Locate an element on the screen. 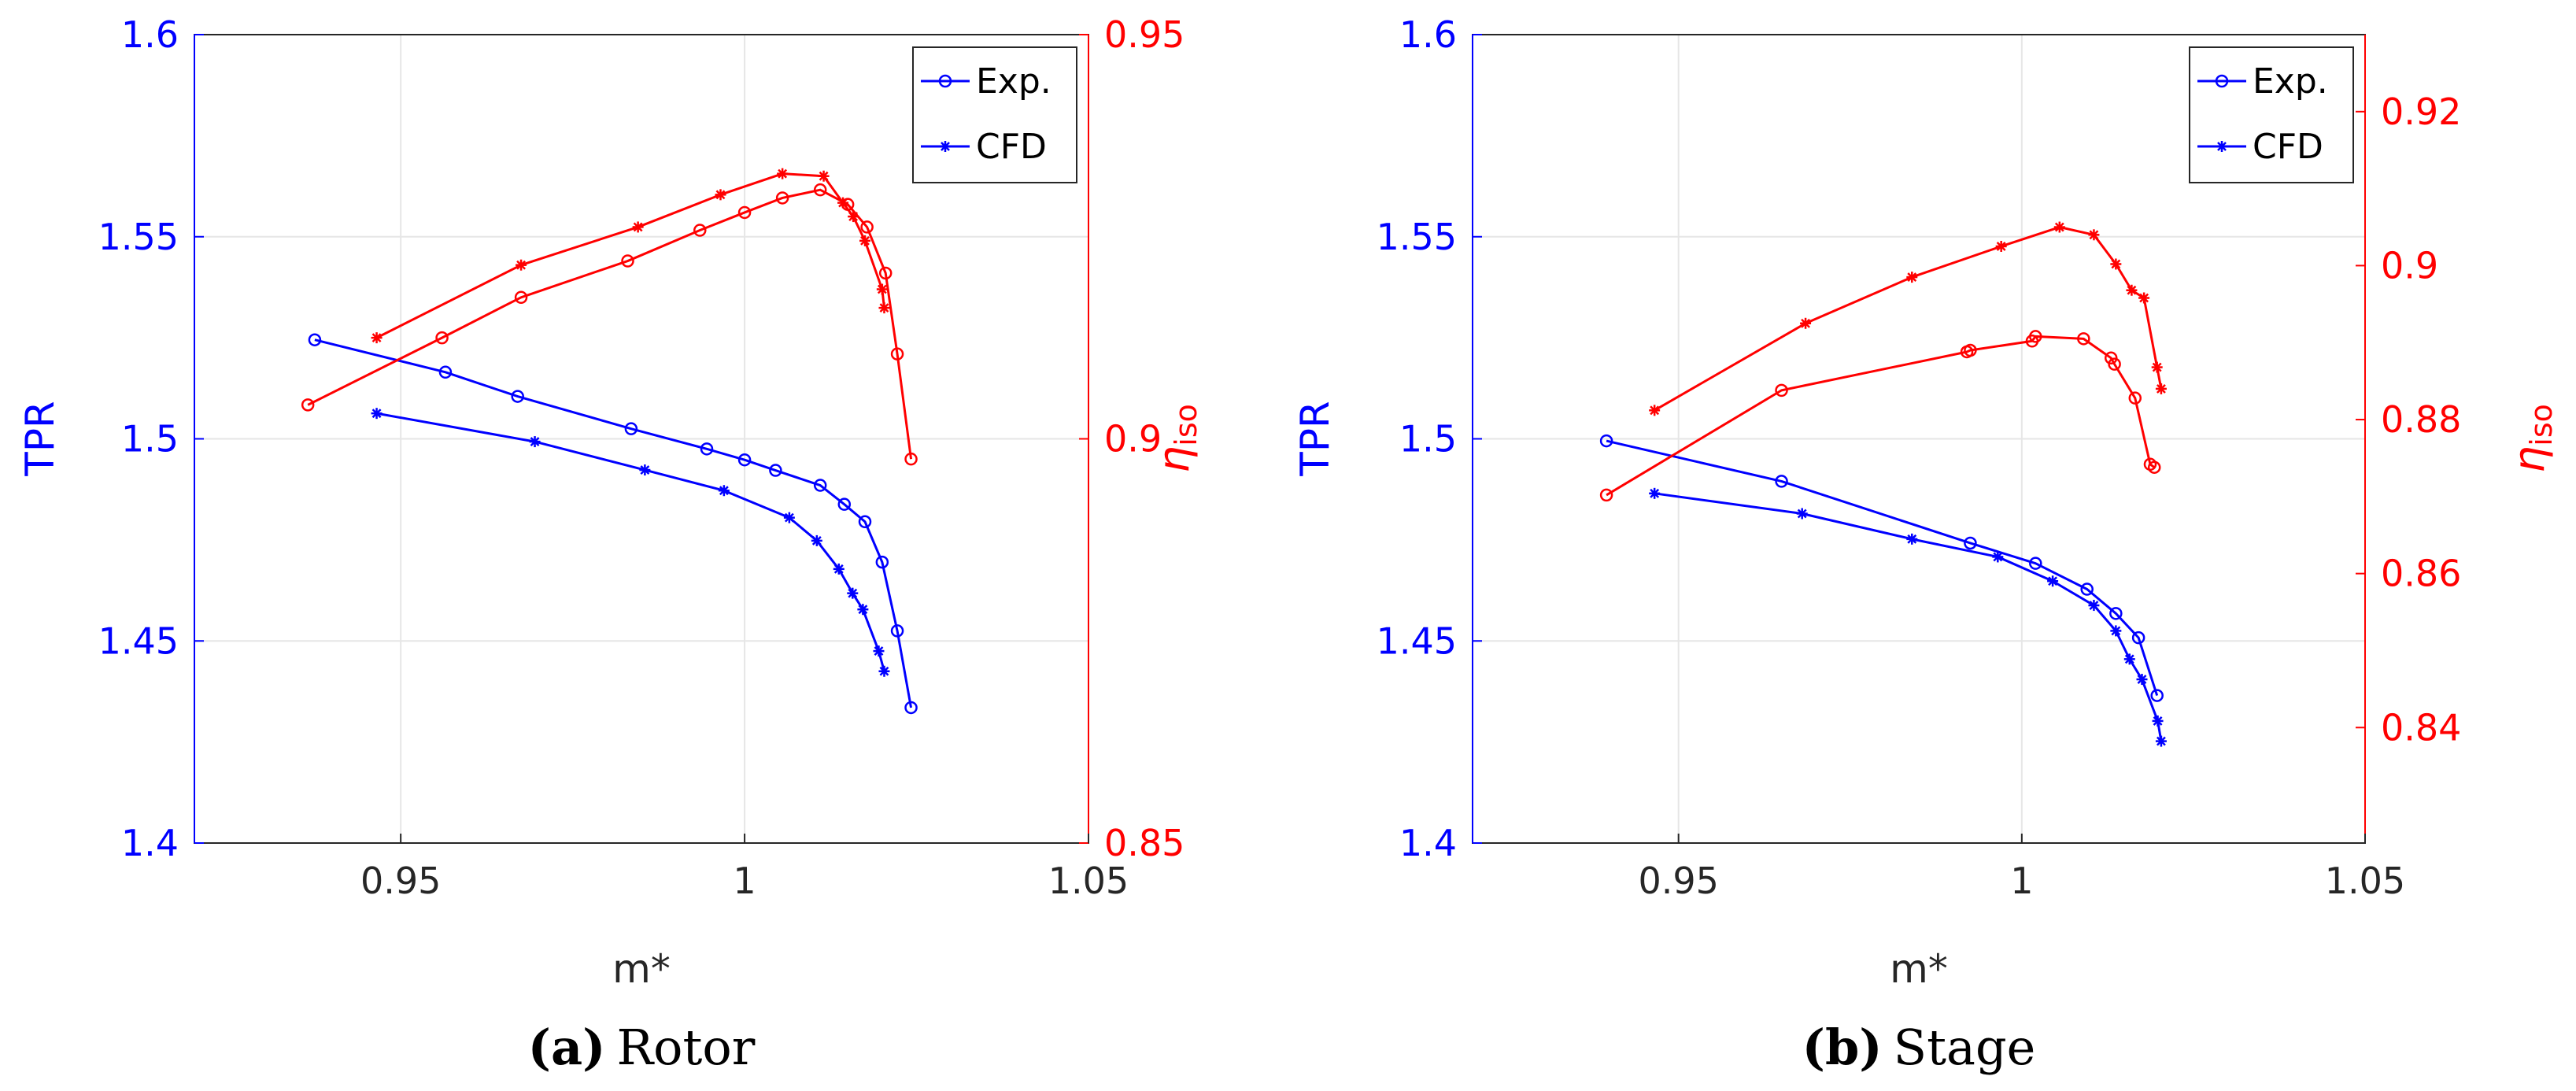 The height and width of the screenshot is (1091, 2576). right-y-tick-label: 0.88 is located at coordinates (2421, 420).